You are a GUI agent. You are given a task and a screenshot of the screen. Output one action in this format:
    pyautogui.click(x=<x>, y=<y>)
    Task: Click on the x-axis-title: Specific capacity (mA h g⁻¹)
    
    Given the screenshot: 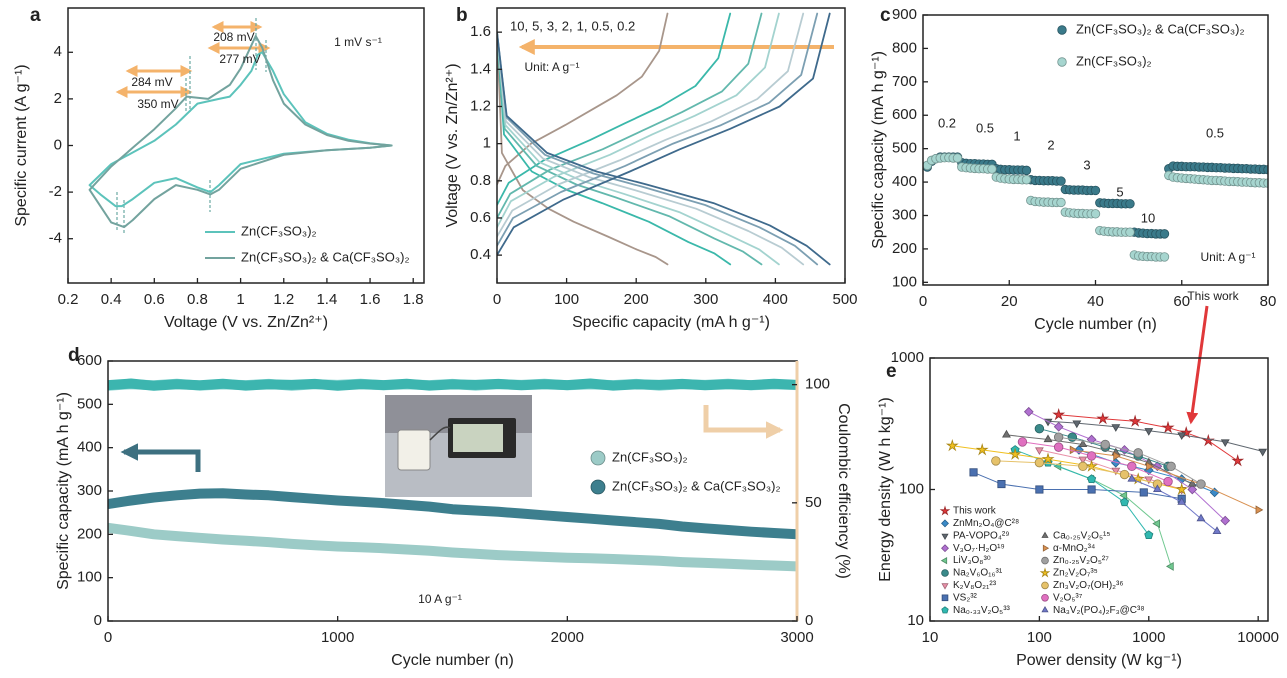 What is the action you would take?
    pyautogui.click(x=671, y=322)
    